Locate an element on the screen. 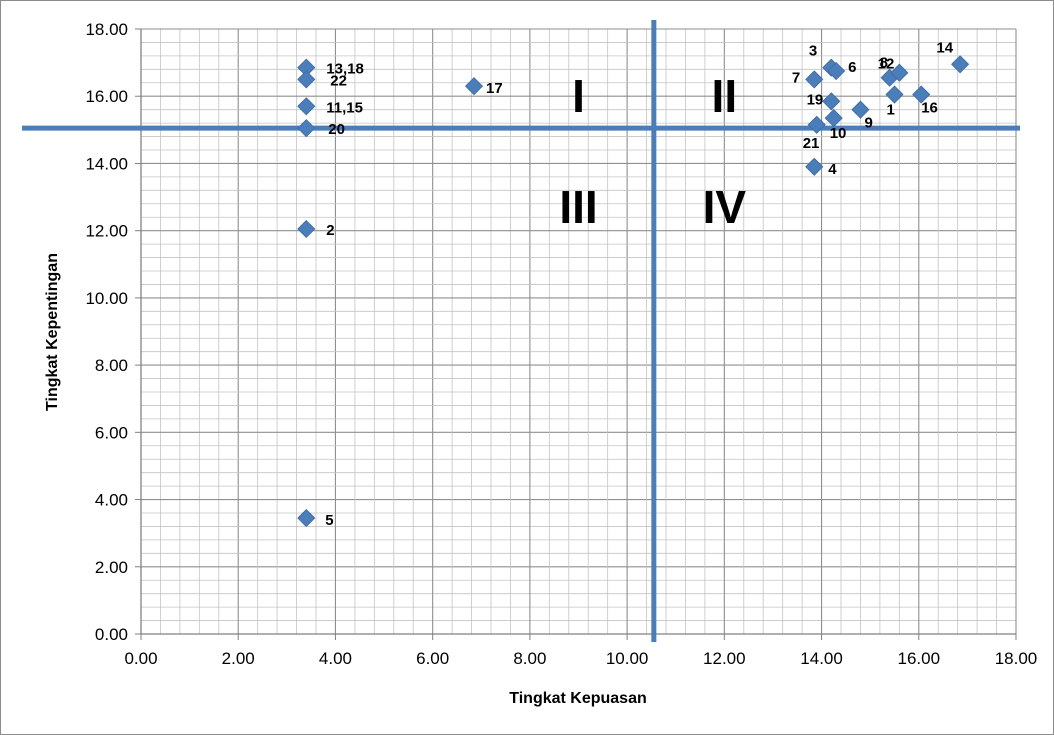  x-tick-label: 18.00 is located at coordinates (1016, 658).